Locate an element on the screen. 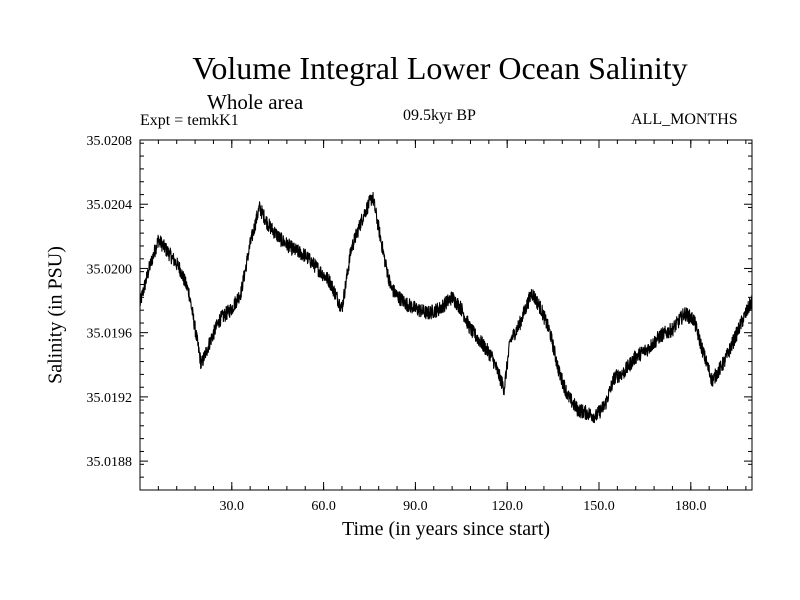 The height and width of the screenshot is (600, 800). x-axis-label: Time (in years since start) is located at coordinates (446, 529).